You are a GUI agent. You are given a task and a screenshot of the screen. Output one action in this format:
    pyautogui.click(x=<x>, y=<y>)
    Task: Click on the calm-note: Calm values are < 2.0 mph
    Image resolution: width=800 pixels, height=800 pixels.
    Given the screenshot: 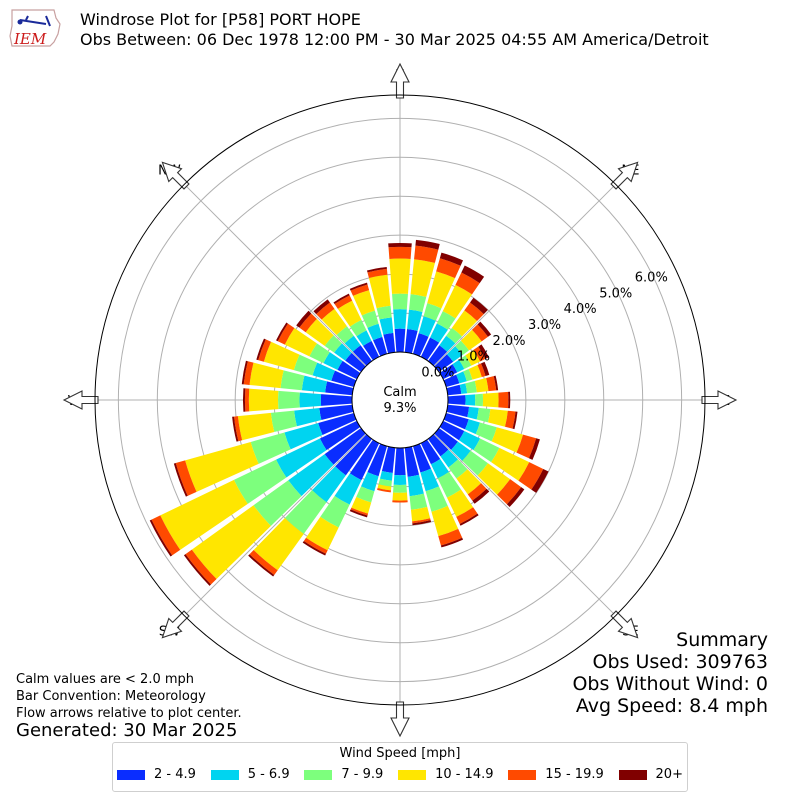 What is the action you would take?
    pyautogui.click(x=105, y=679)
    